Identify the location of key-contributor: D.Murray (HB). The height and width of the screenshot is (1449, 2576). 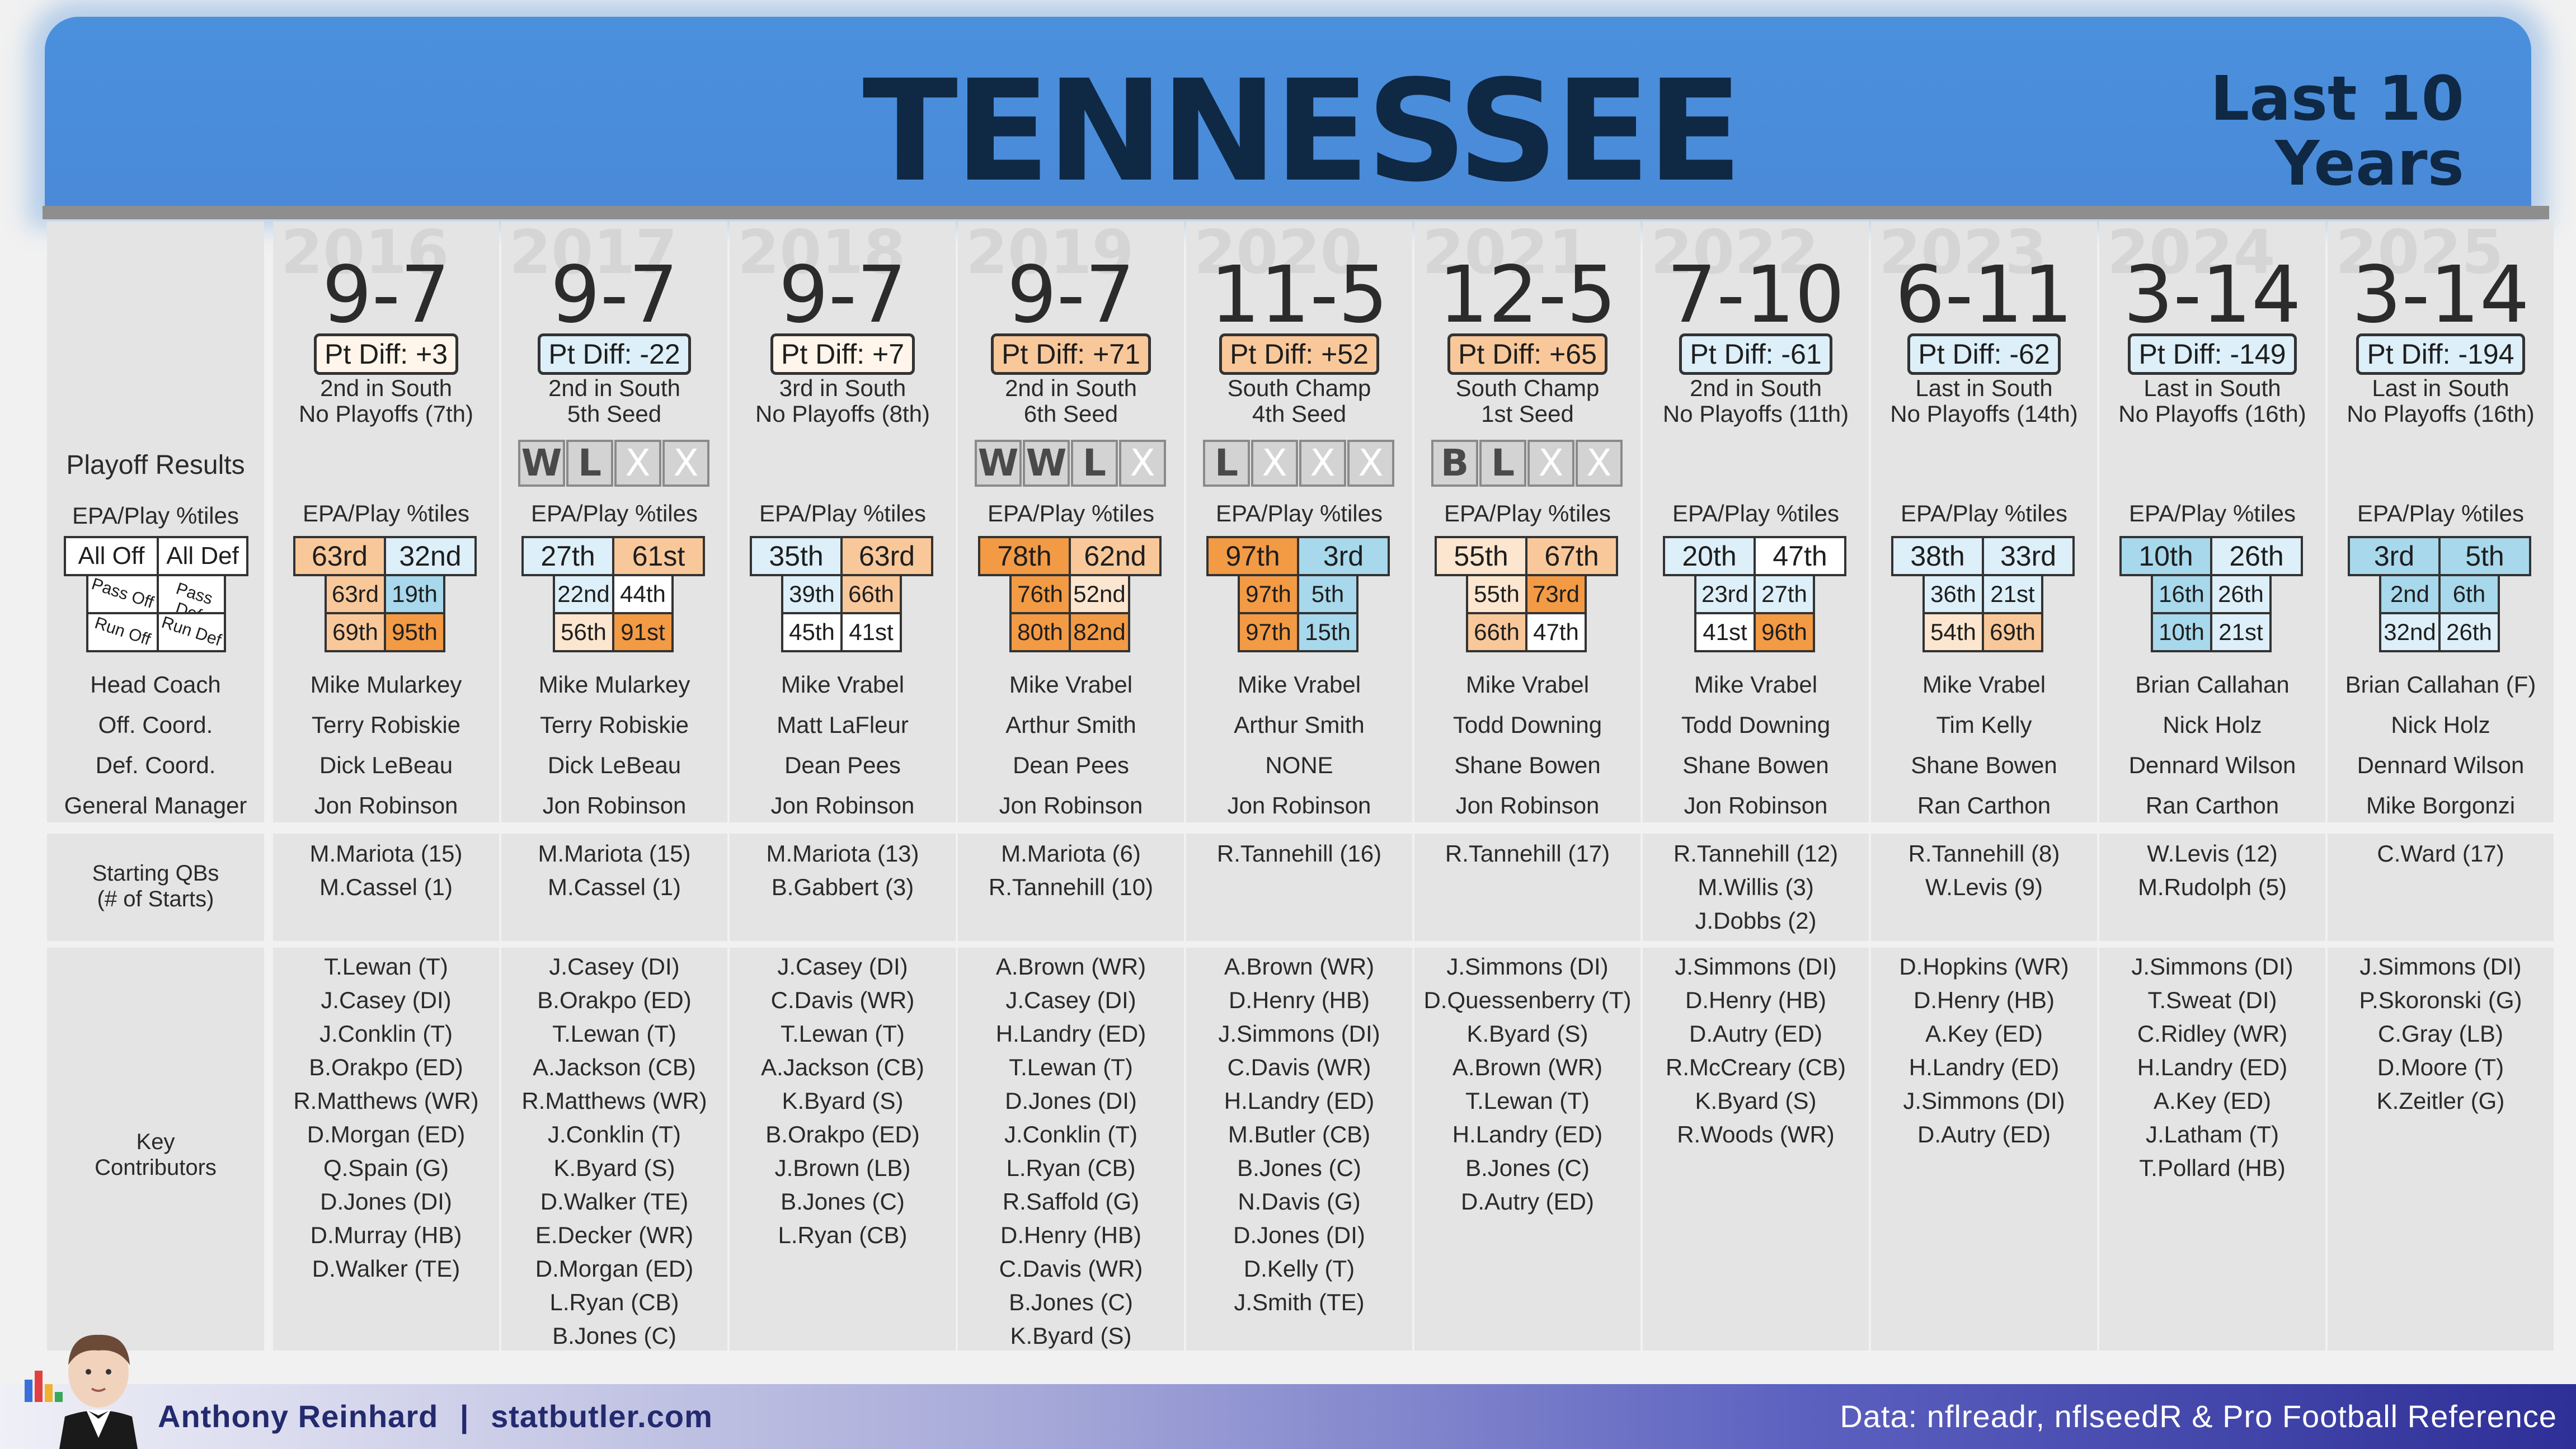
(386, 1235).